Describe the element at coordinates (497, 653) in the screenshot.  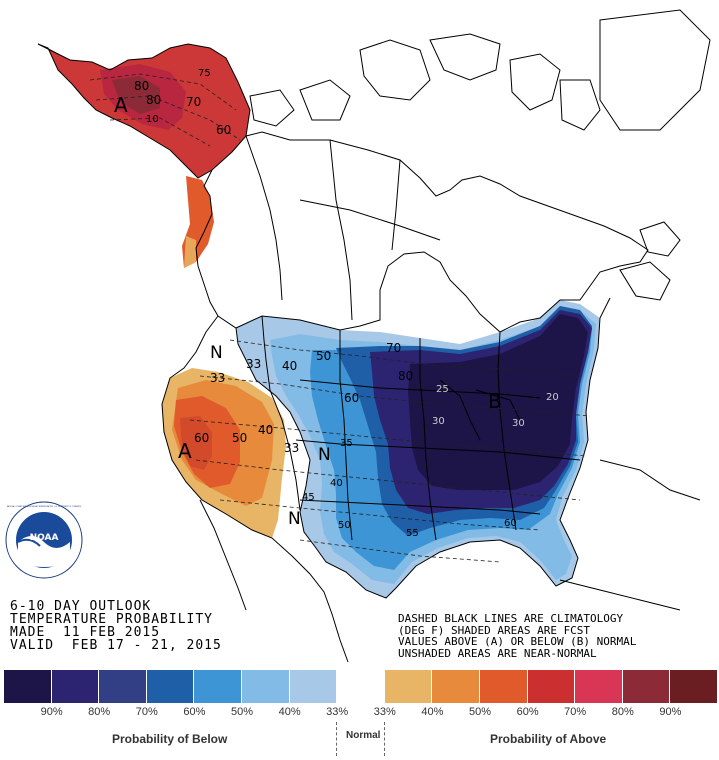
I see `note-line: UNSHADED AREAS ARE NEAR-NORMAL` at that location.